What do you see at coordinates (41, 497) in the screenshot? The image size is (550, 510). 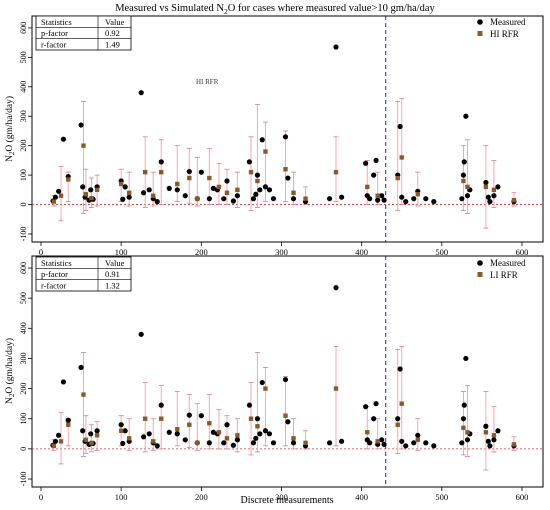 I see `x-tick-label: 0` at bounding box center [41, 497].